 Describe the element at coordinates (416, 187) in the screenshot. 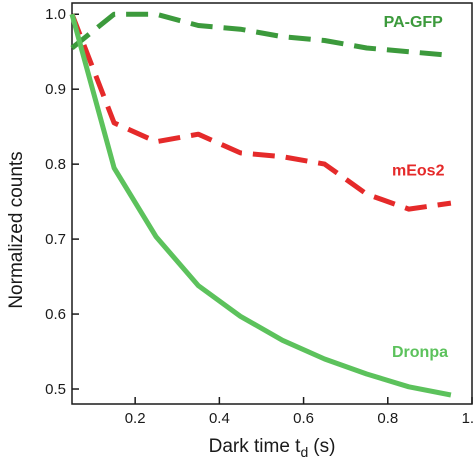

I see `series-label-layer: PA-GFP mEos2 Dronpa` at that location.